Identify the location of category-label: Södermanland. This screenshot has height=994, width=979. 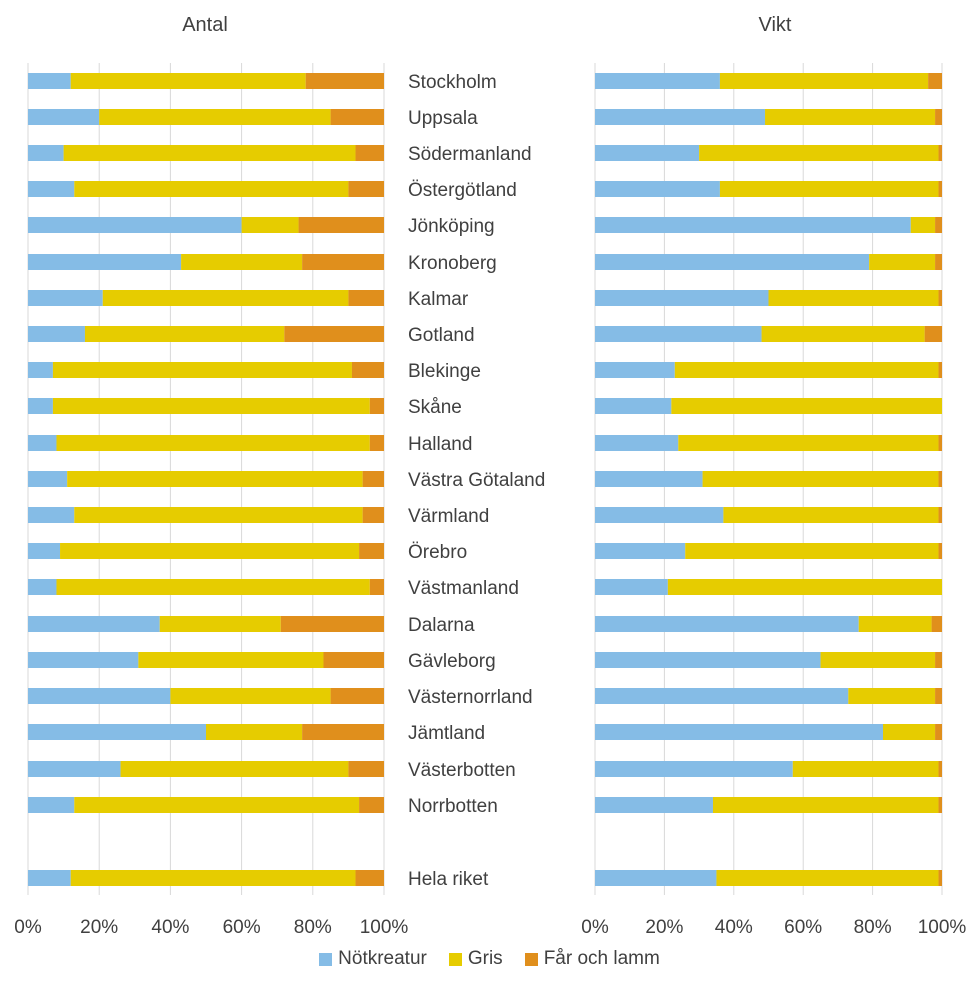
(470, 154).